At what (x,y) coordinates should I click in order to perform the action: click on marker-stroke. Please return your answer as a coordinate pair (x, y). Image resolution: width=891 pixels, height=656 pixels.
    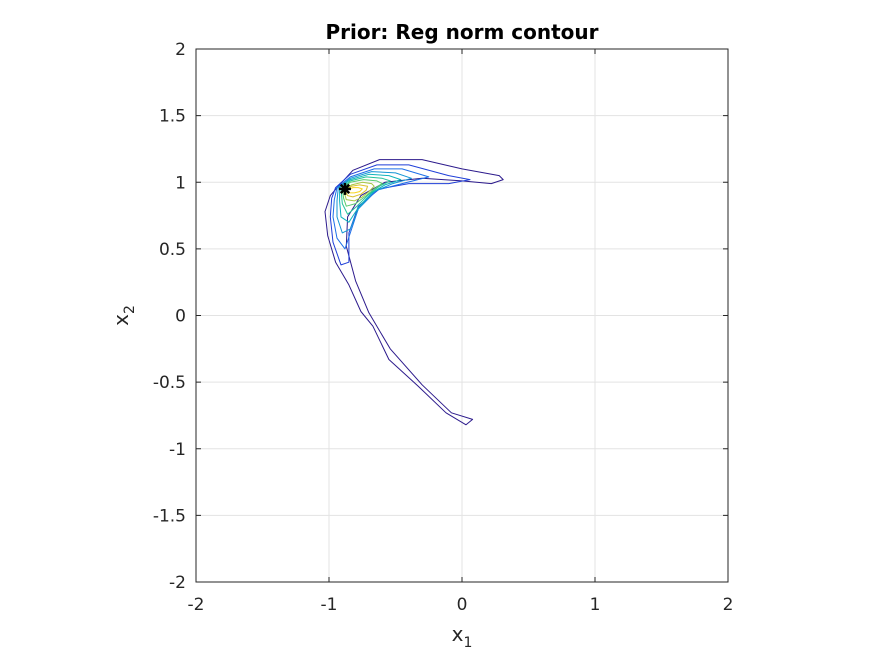
    Looking at the image, I should click on (345, 189).